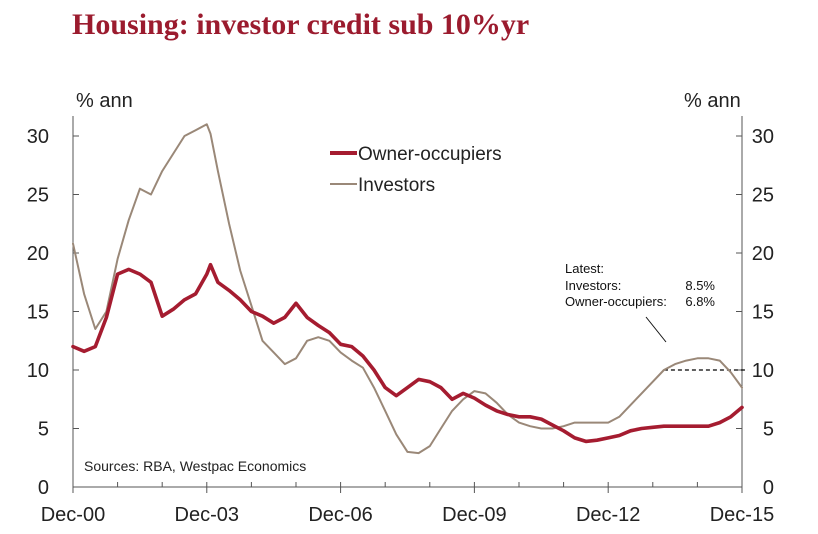  What do you see at coordinates (700, 285) in the screenshot?
I see `annotation-investors-value: 8.5%` at bounding box center [700, 285].